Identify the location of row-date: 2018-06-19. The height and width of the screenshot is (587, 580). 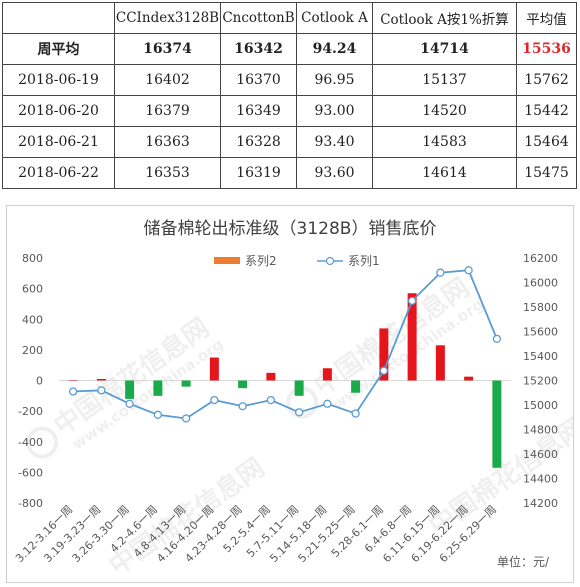
(58, 80).